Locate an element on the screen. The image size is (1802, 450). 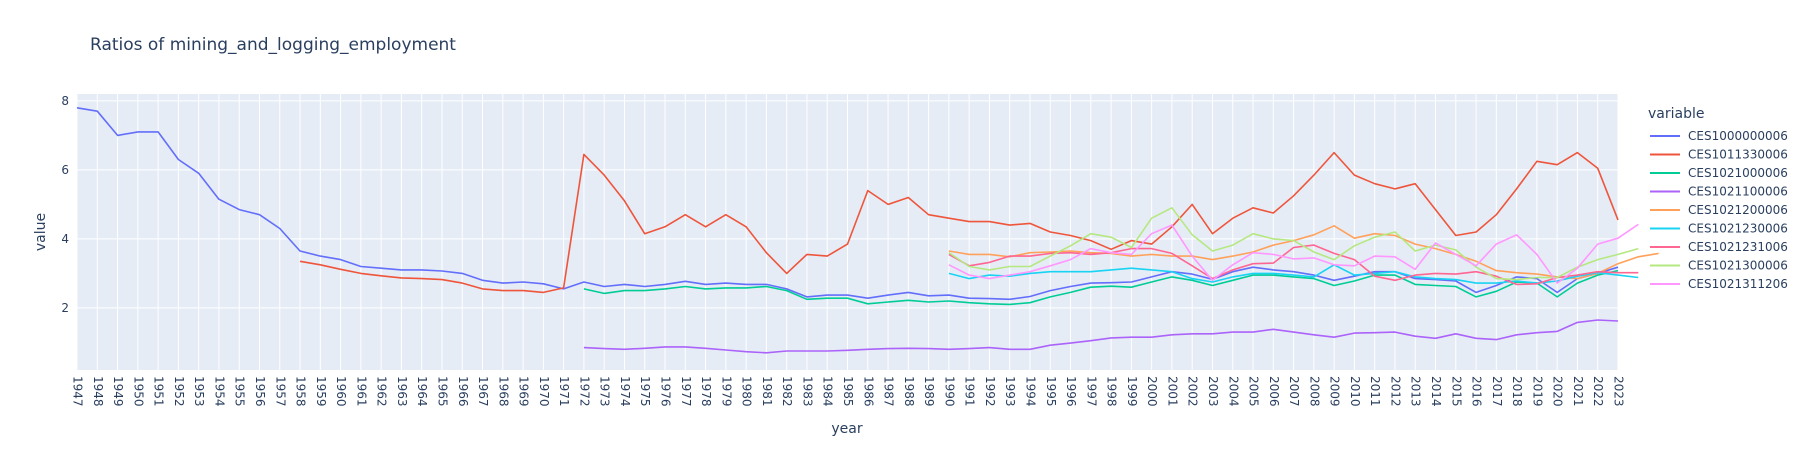
legend-label: CES1021230006 is located at coordinates (1738, 229).